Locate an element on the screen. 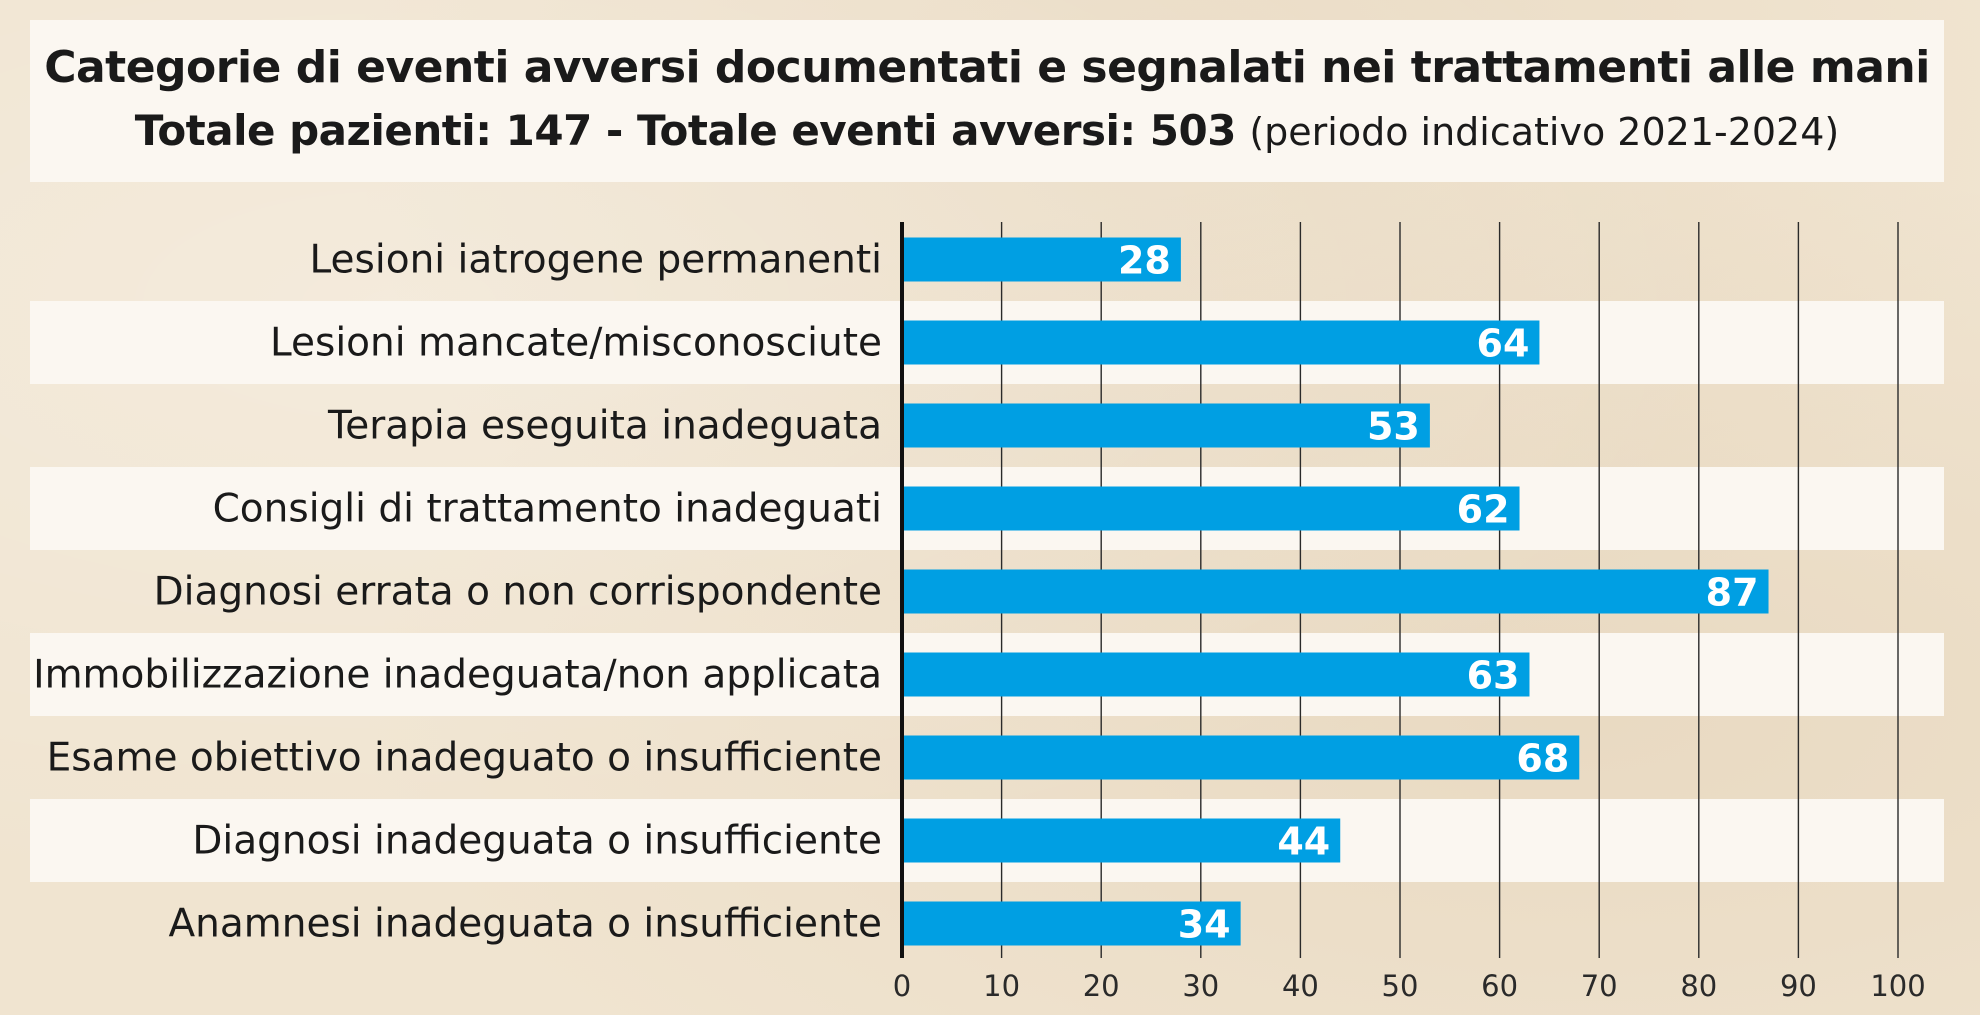 This screenshot has height=1015, width=1980. bar-value-label: 87 is located at coordinates (1732, 593).